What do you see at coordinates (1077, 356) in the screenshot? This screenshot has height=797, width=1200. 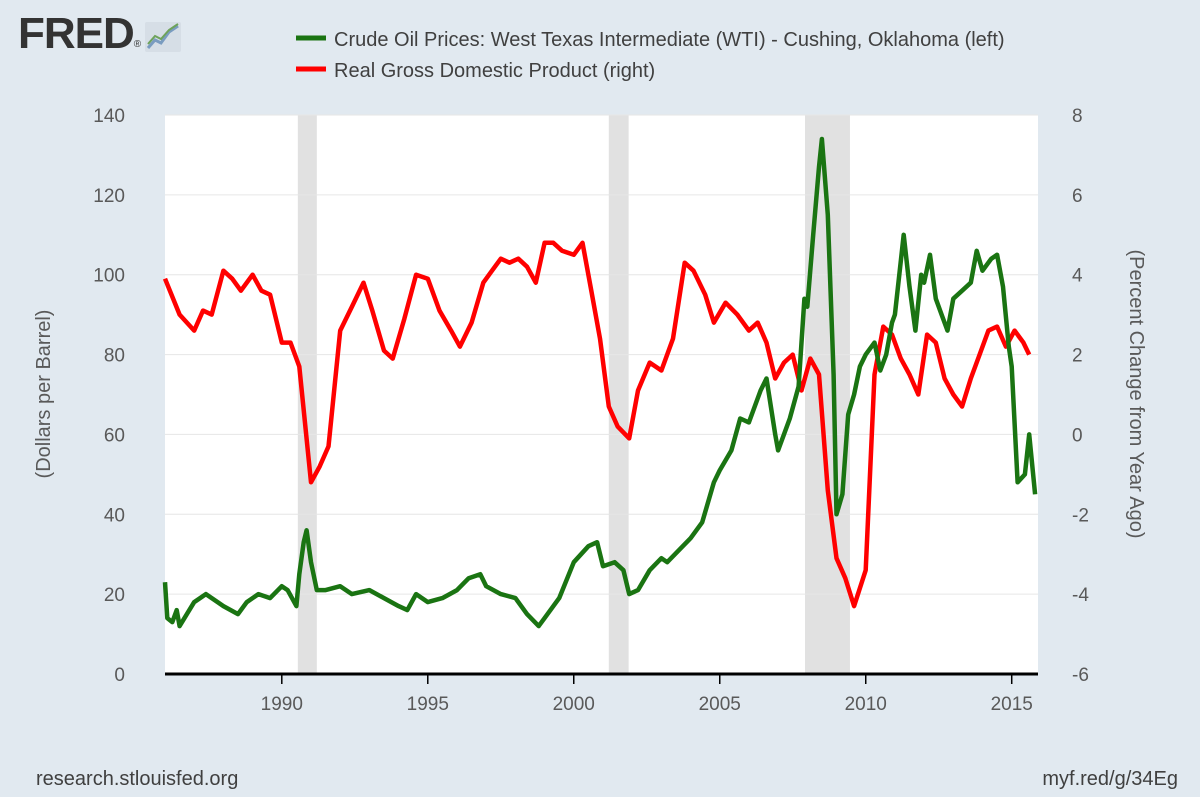 I see `y-tick-right-label: 2` at bounding box center [1077, 356].